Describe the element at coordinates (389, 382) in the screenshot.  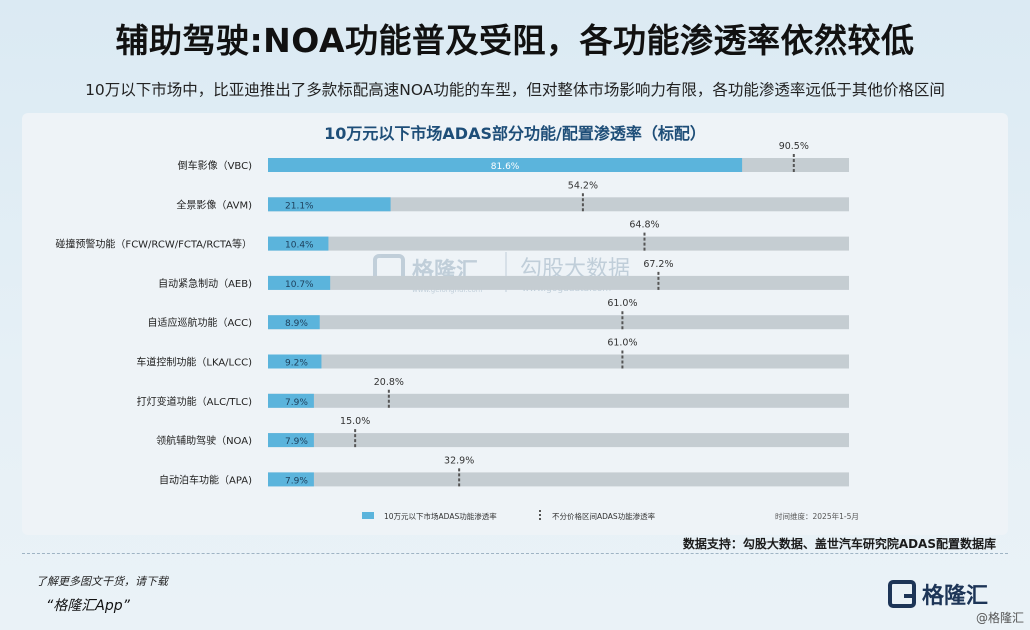
I see `marker-value-label: 20.8%` at that location.